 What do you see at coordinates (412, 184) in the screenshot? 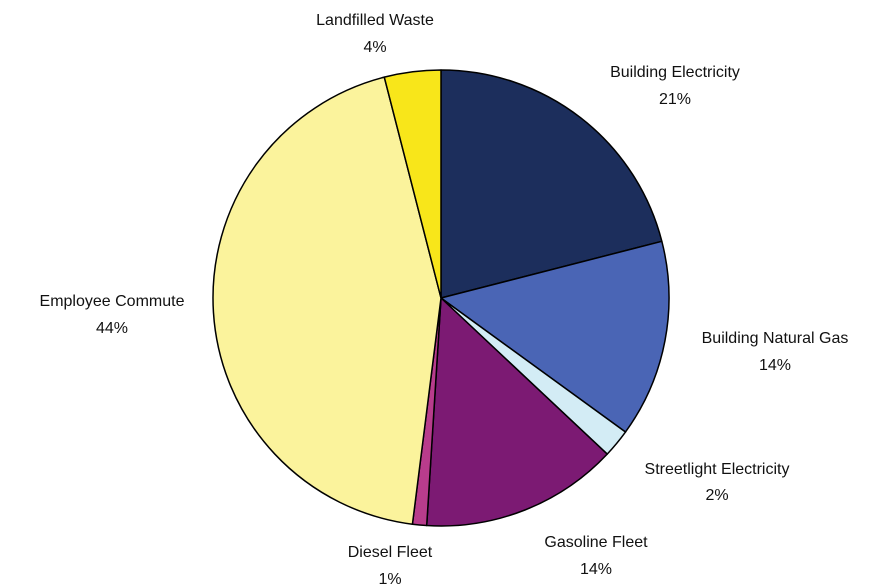
I see `pie-slice-landfilled-waste` at bounding box center [412, 184].